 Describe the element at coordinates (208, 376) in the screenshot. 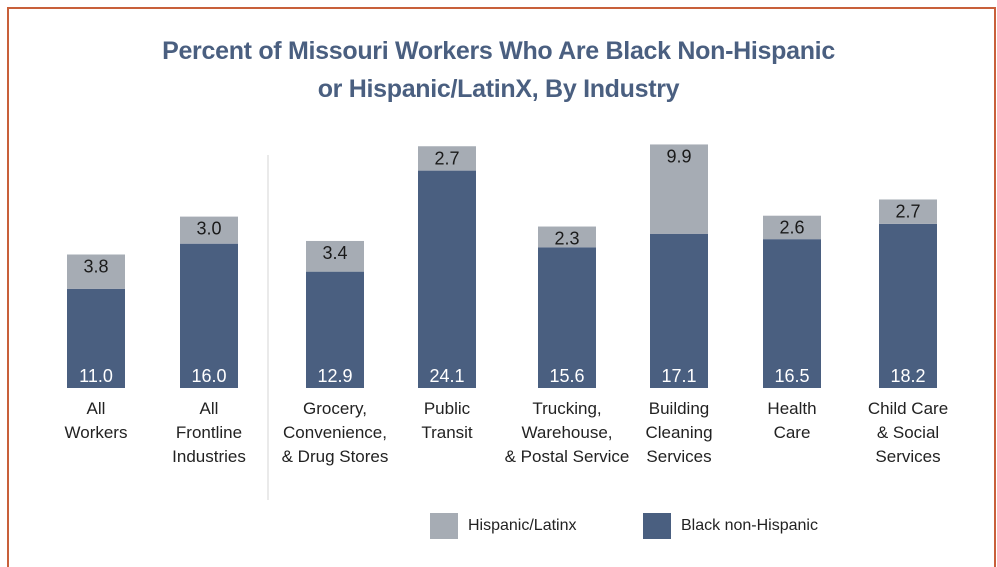

I see `value-label-black-non-hispanic: 16.0` at that location.